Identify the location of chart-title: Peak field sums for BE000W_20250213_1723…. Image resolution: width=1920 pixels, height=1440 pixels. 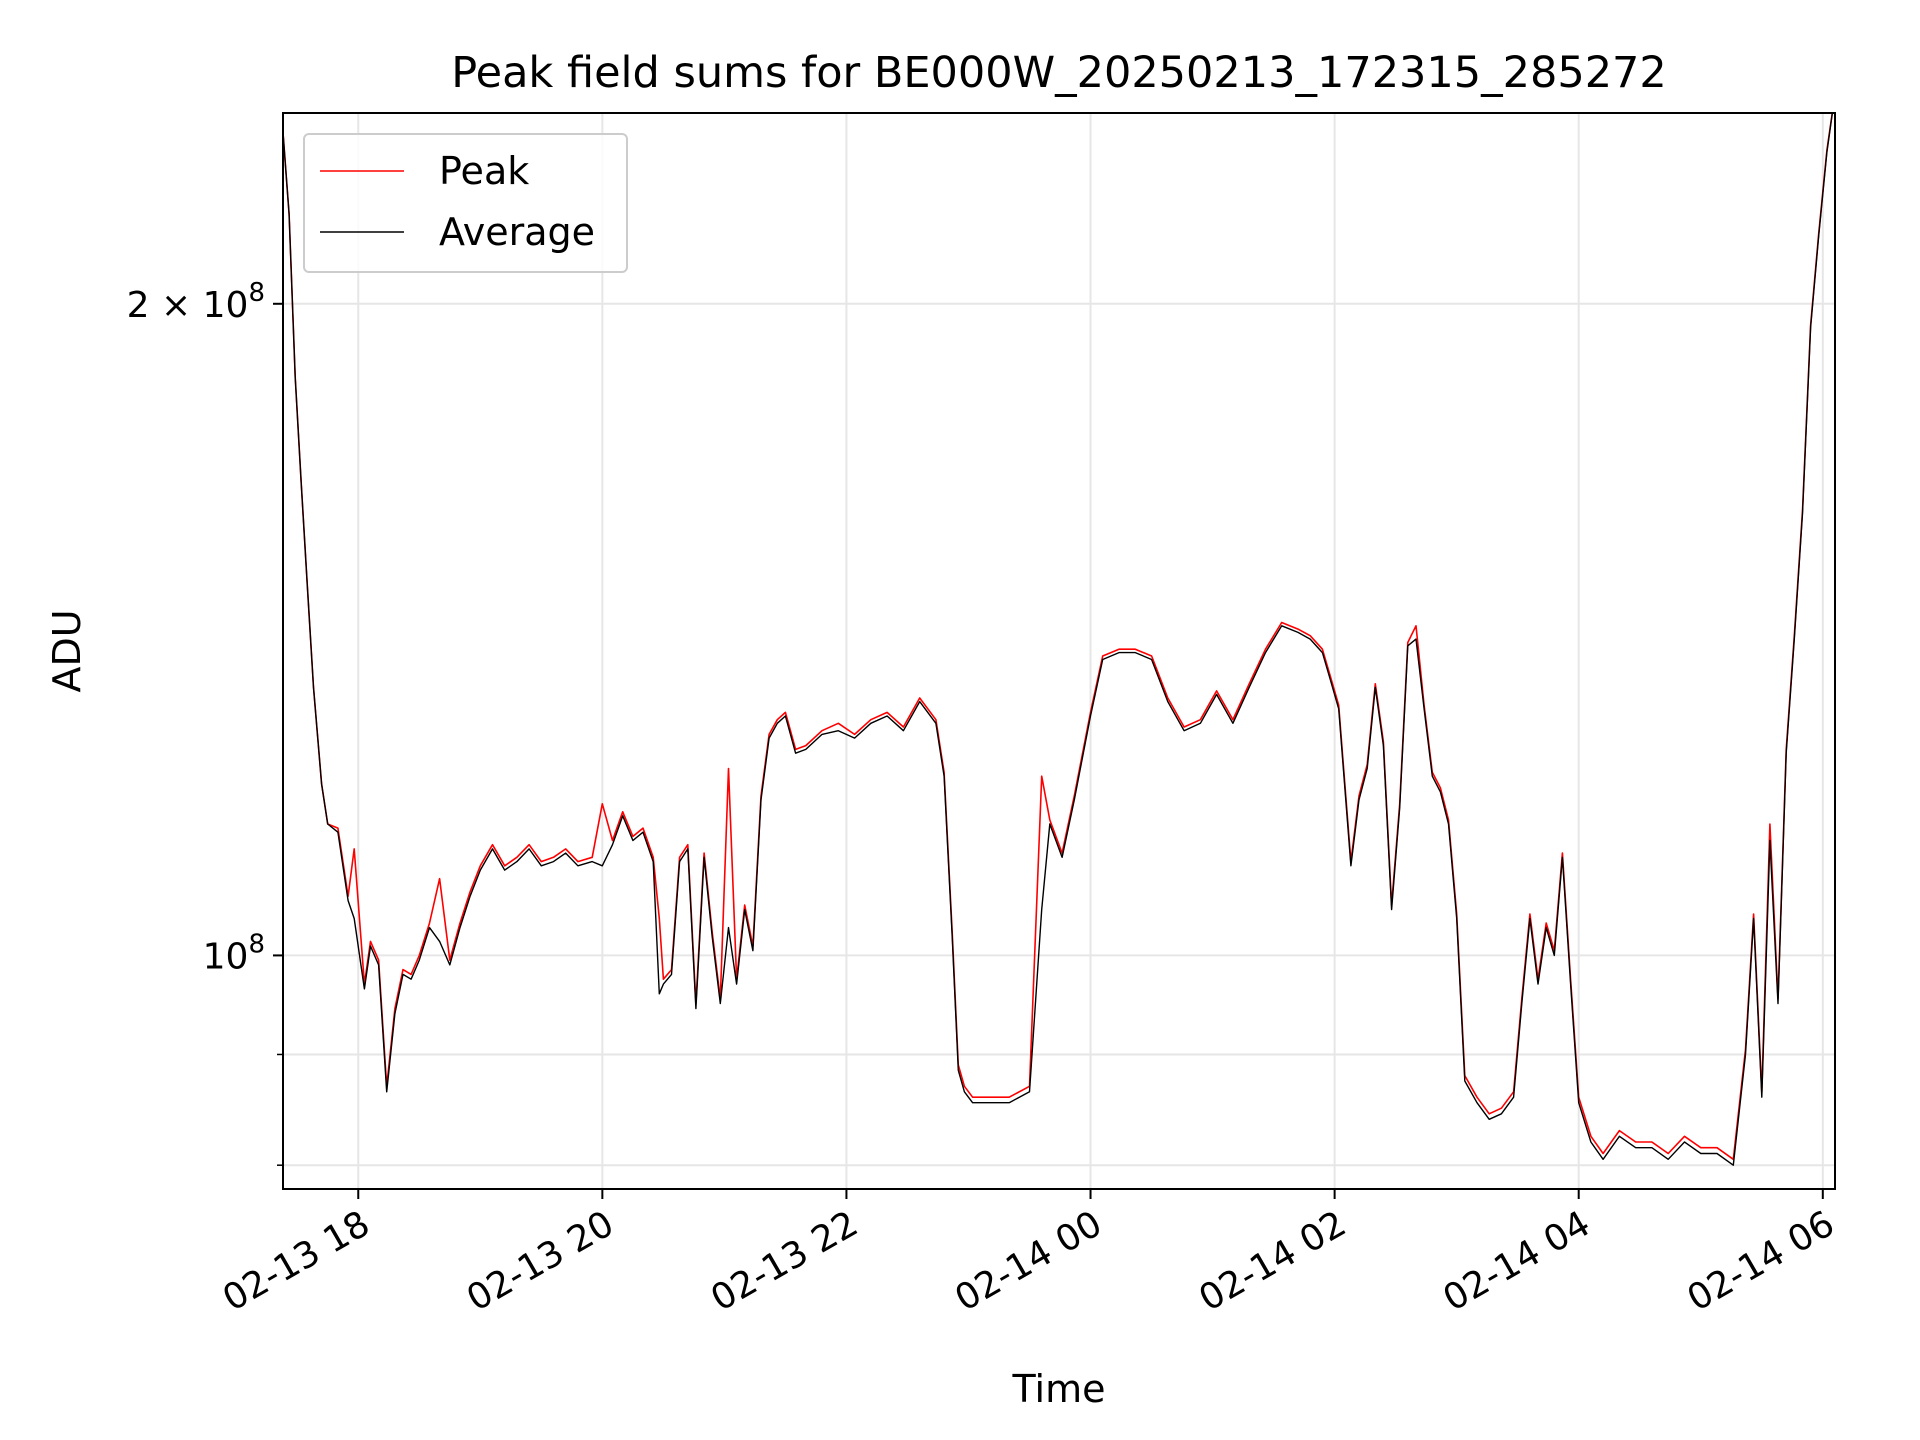
(1059, 73).